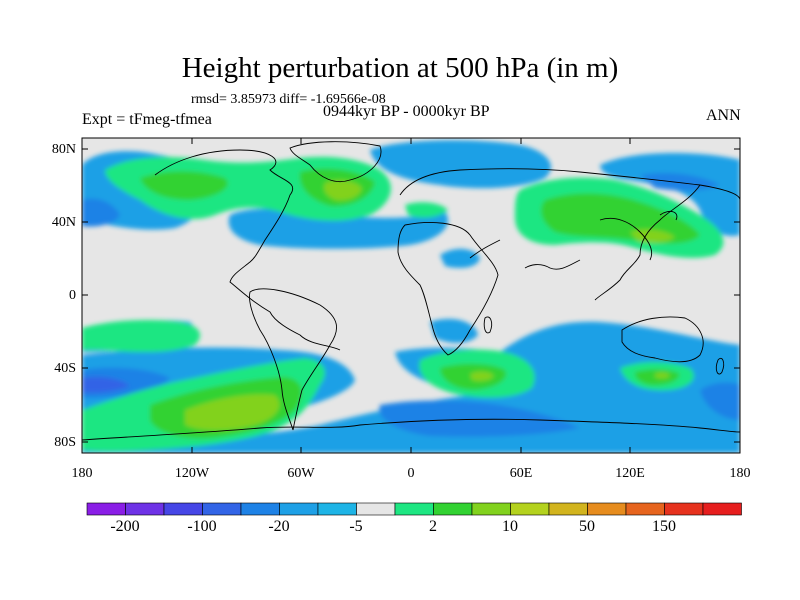 The height and width of the screenshot is (600, 800). I want to click on coastline-australia, so click(662, 339).